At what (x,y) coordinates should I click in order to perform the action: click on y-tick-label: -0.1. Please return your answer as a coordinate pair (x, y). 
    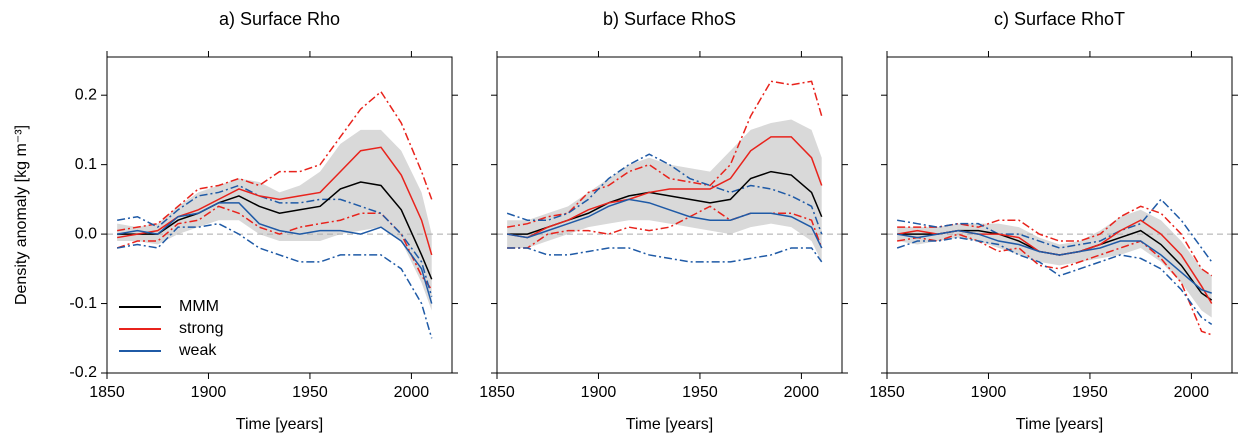
    Looking at the image, I should click on (83, 303).